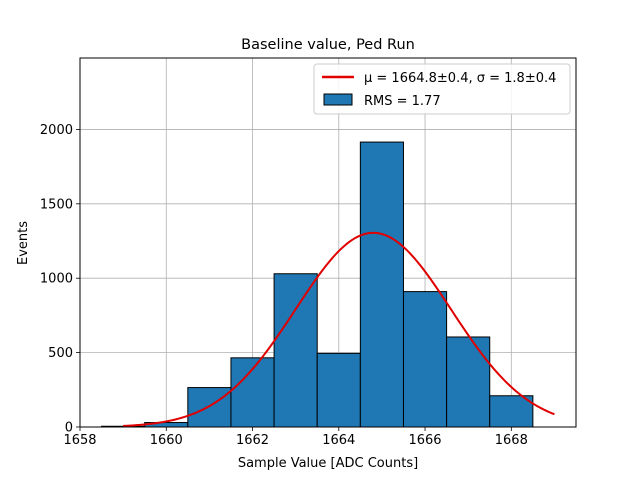 The image size is (640, 480). What do you see at coordinates (328, 45) in the screenshot?
I see `chart-title: Baseline value, Ped Run` at bounding box center [328, 45].